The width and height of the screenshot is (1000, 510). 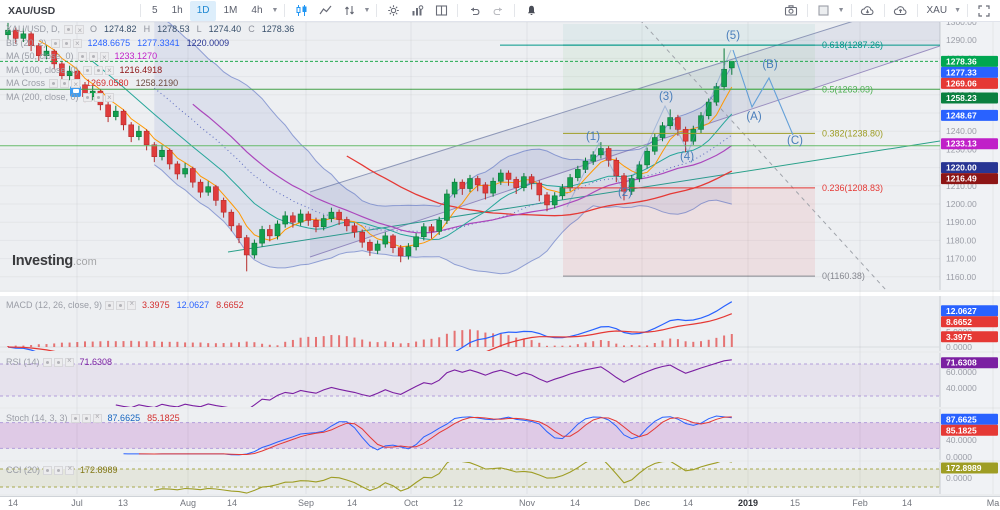 I want to click on gear-icon, so click(x=393, y=11).